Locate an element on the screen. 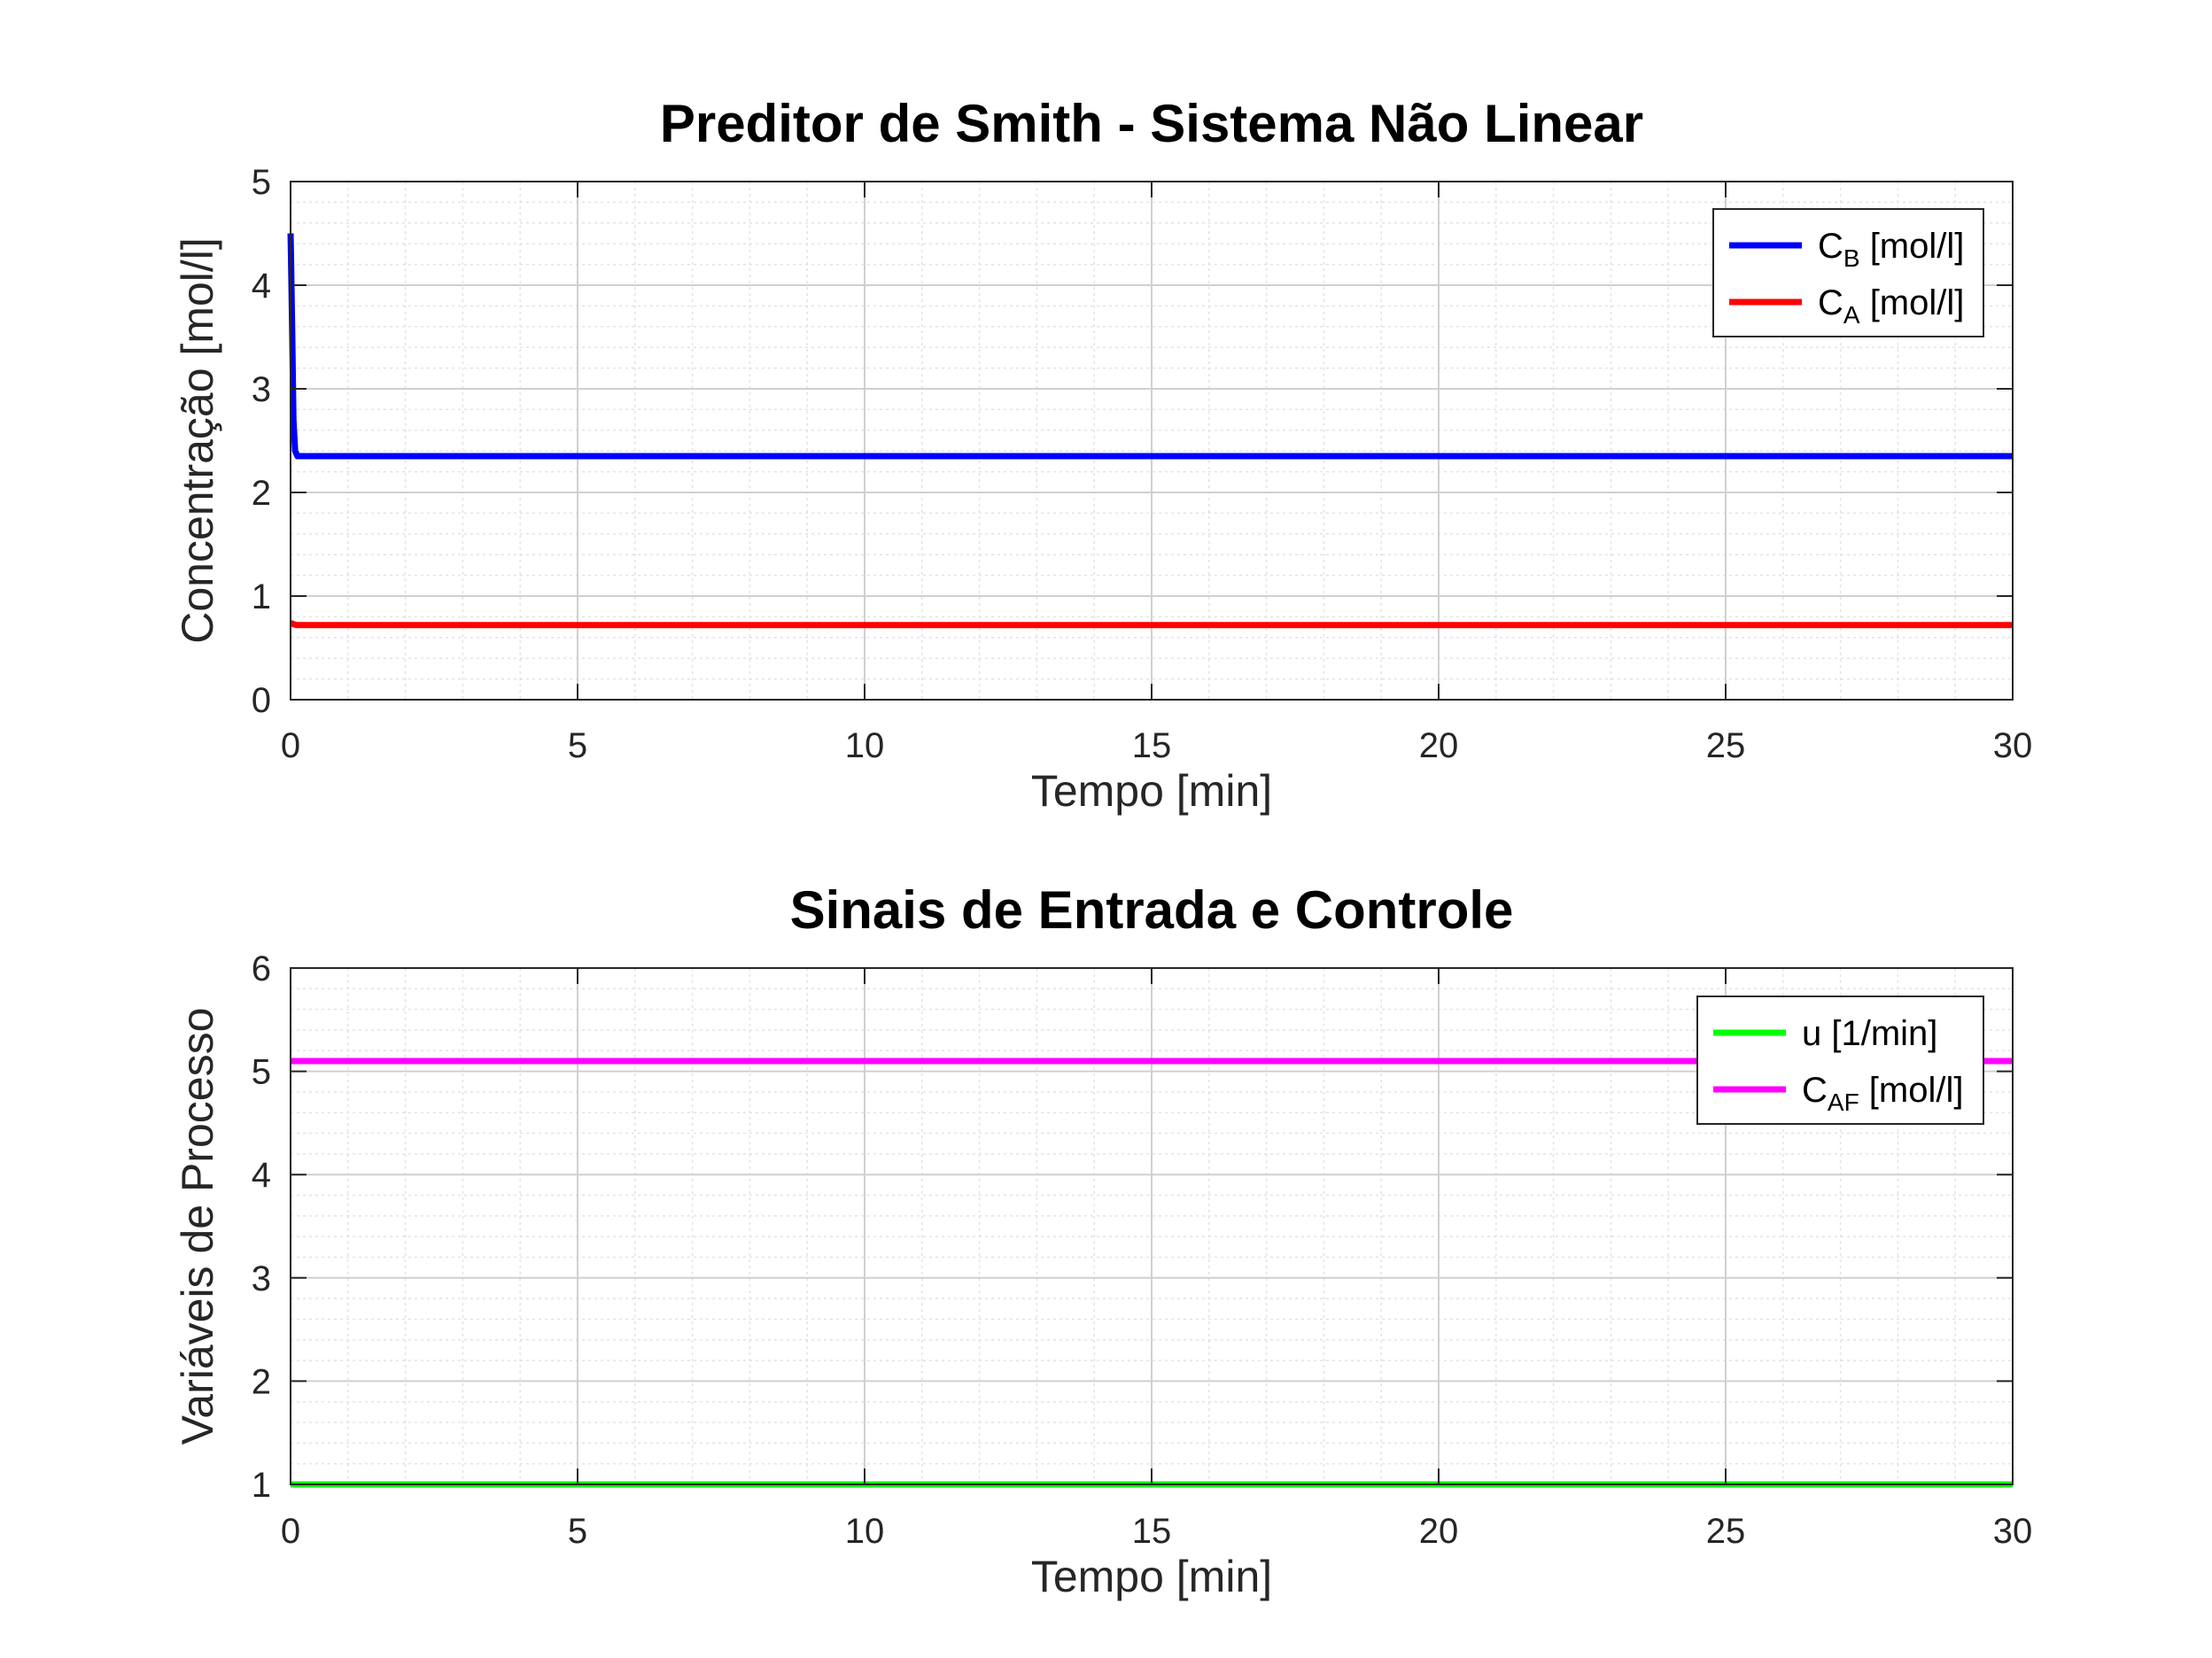  y-tick-label: 6 is located at coordinates (261, 968).